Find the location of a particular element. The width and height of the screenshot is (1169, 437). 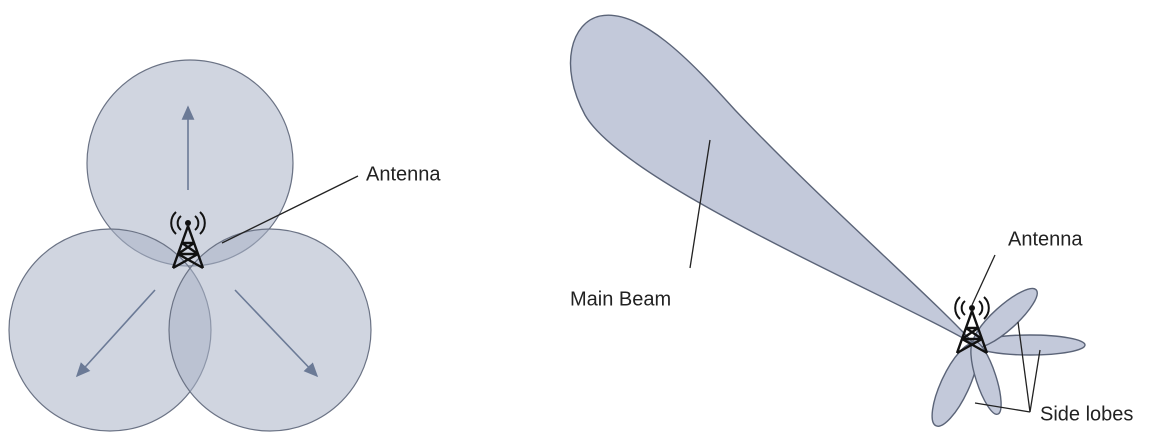

main-beam-label: Main Beam is located at coordinates (620, 299).